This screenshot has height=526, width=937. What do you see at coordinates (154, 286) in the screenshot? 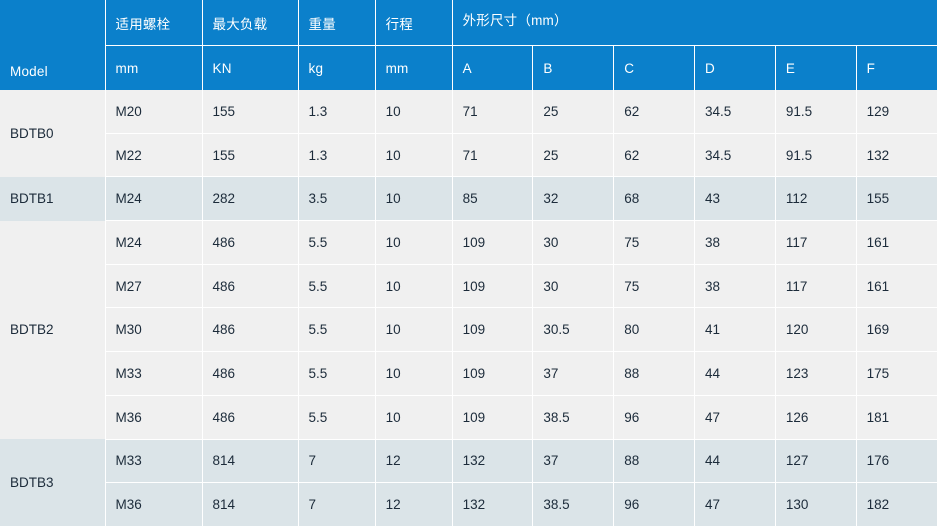
I see `cell-bolt: M27` at bounding box center [154, 286].